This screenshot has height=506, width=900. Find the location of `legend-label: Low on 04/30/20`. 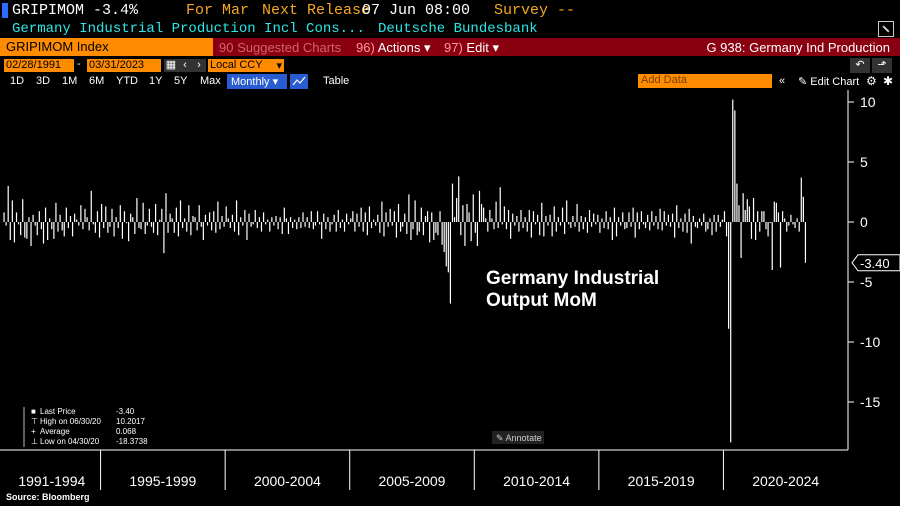

legend-label: Low on 04/30/20 is located at coordinates (70, 441).